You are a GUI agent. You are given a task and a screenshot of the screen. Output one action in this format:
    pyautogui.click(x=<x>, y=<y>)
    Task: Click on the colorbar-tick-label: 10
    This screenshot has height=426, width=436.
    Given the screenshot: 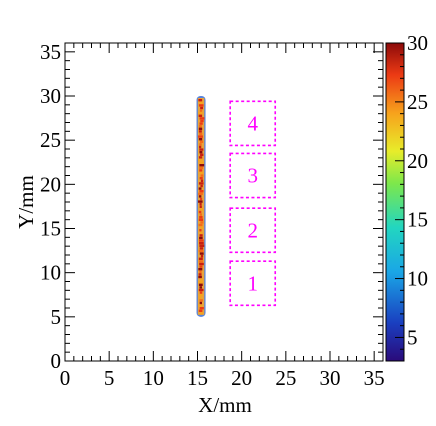 What is the action you would take?
    pyautogui.click(x=417, y=279)
    